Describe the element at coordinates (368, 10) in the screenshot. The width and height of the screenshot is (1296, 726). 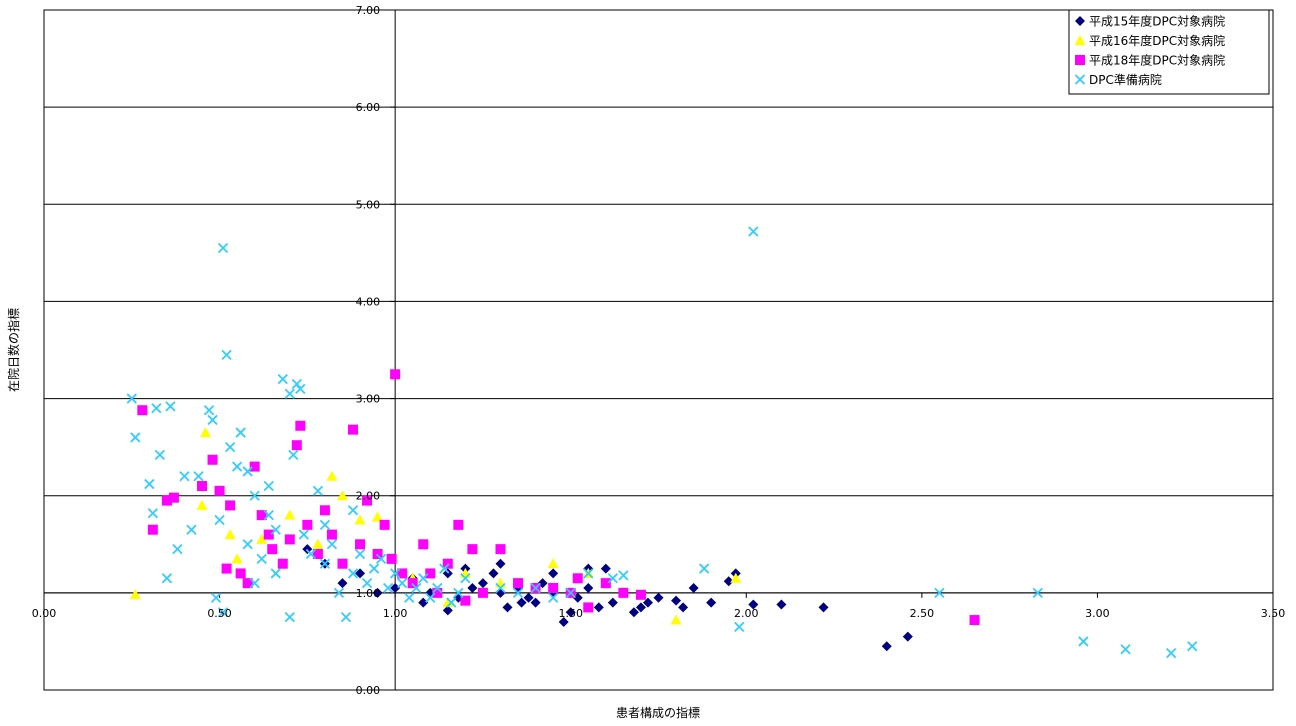
I see `y-tick-label-7: 7.00` at that location.